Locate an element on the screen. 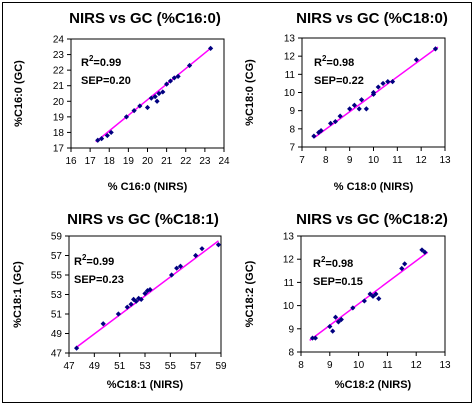 Image resolution: width=474 pixels, height=405 pixels. regression-line is located at coordinates (146, 294).